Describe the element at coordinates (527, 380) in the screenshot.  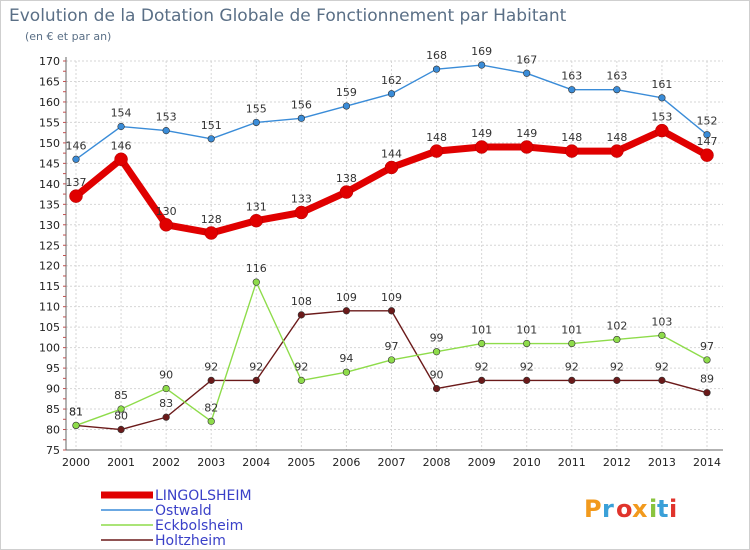
I see `point-holtzheim-2010` at that location.